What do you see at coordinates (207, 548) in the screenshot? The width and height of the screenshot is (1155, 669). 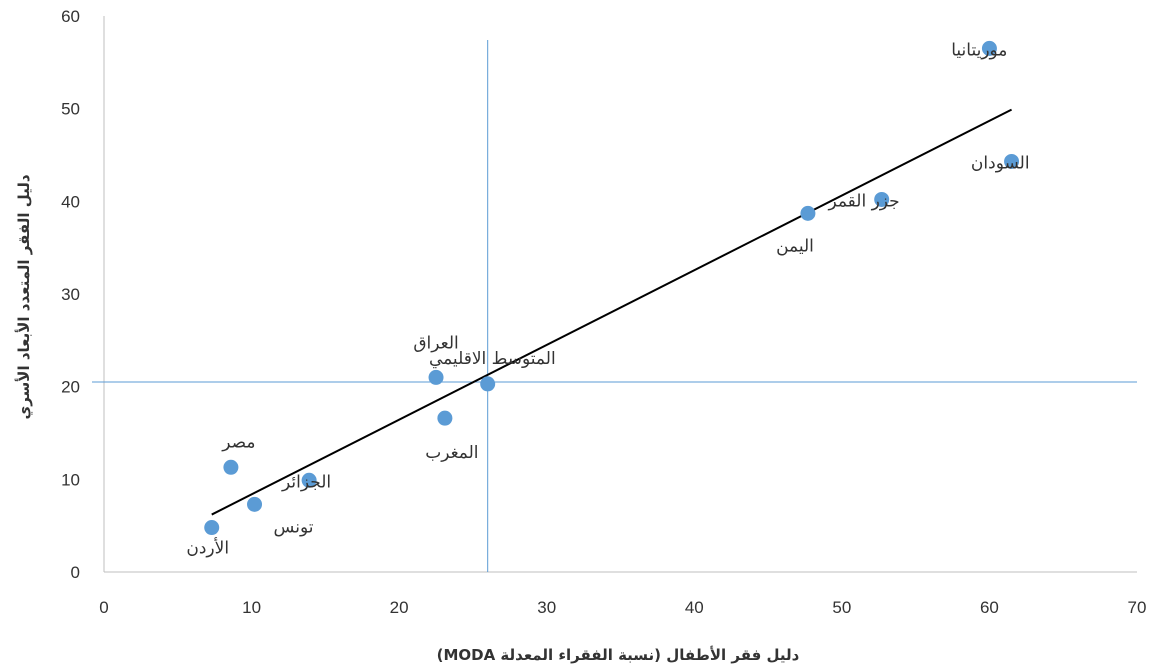 I see `point-label: الأردن` at bounding box center [207, 548].